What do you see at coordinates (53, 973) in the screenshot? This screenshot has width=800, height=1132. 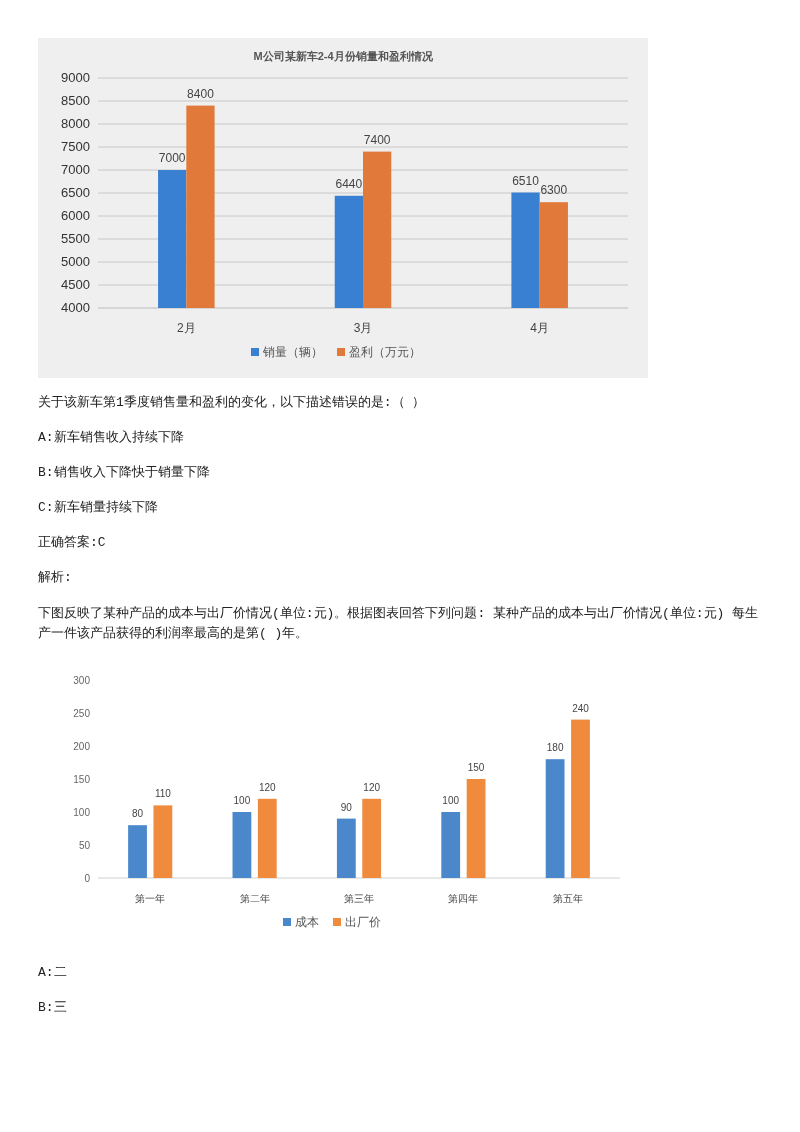 I see `text: A:二` at bounding box center [53, 973].